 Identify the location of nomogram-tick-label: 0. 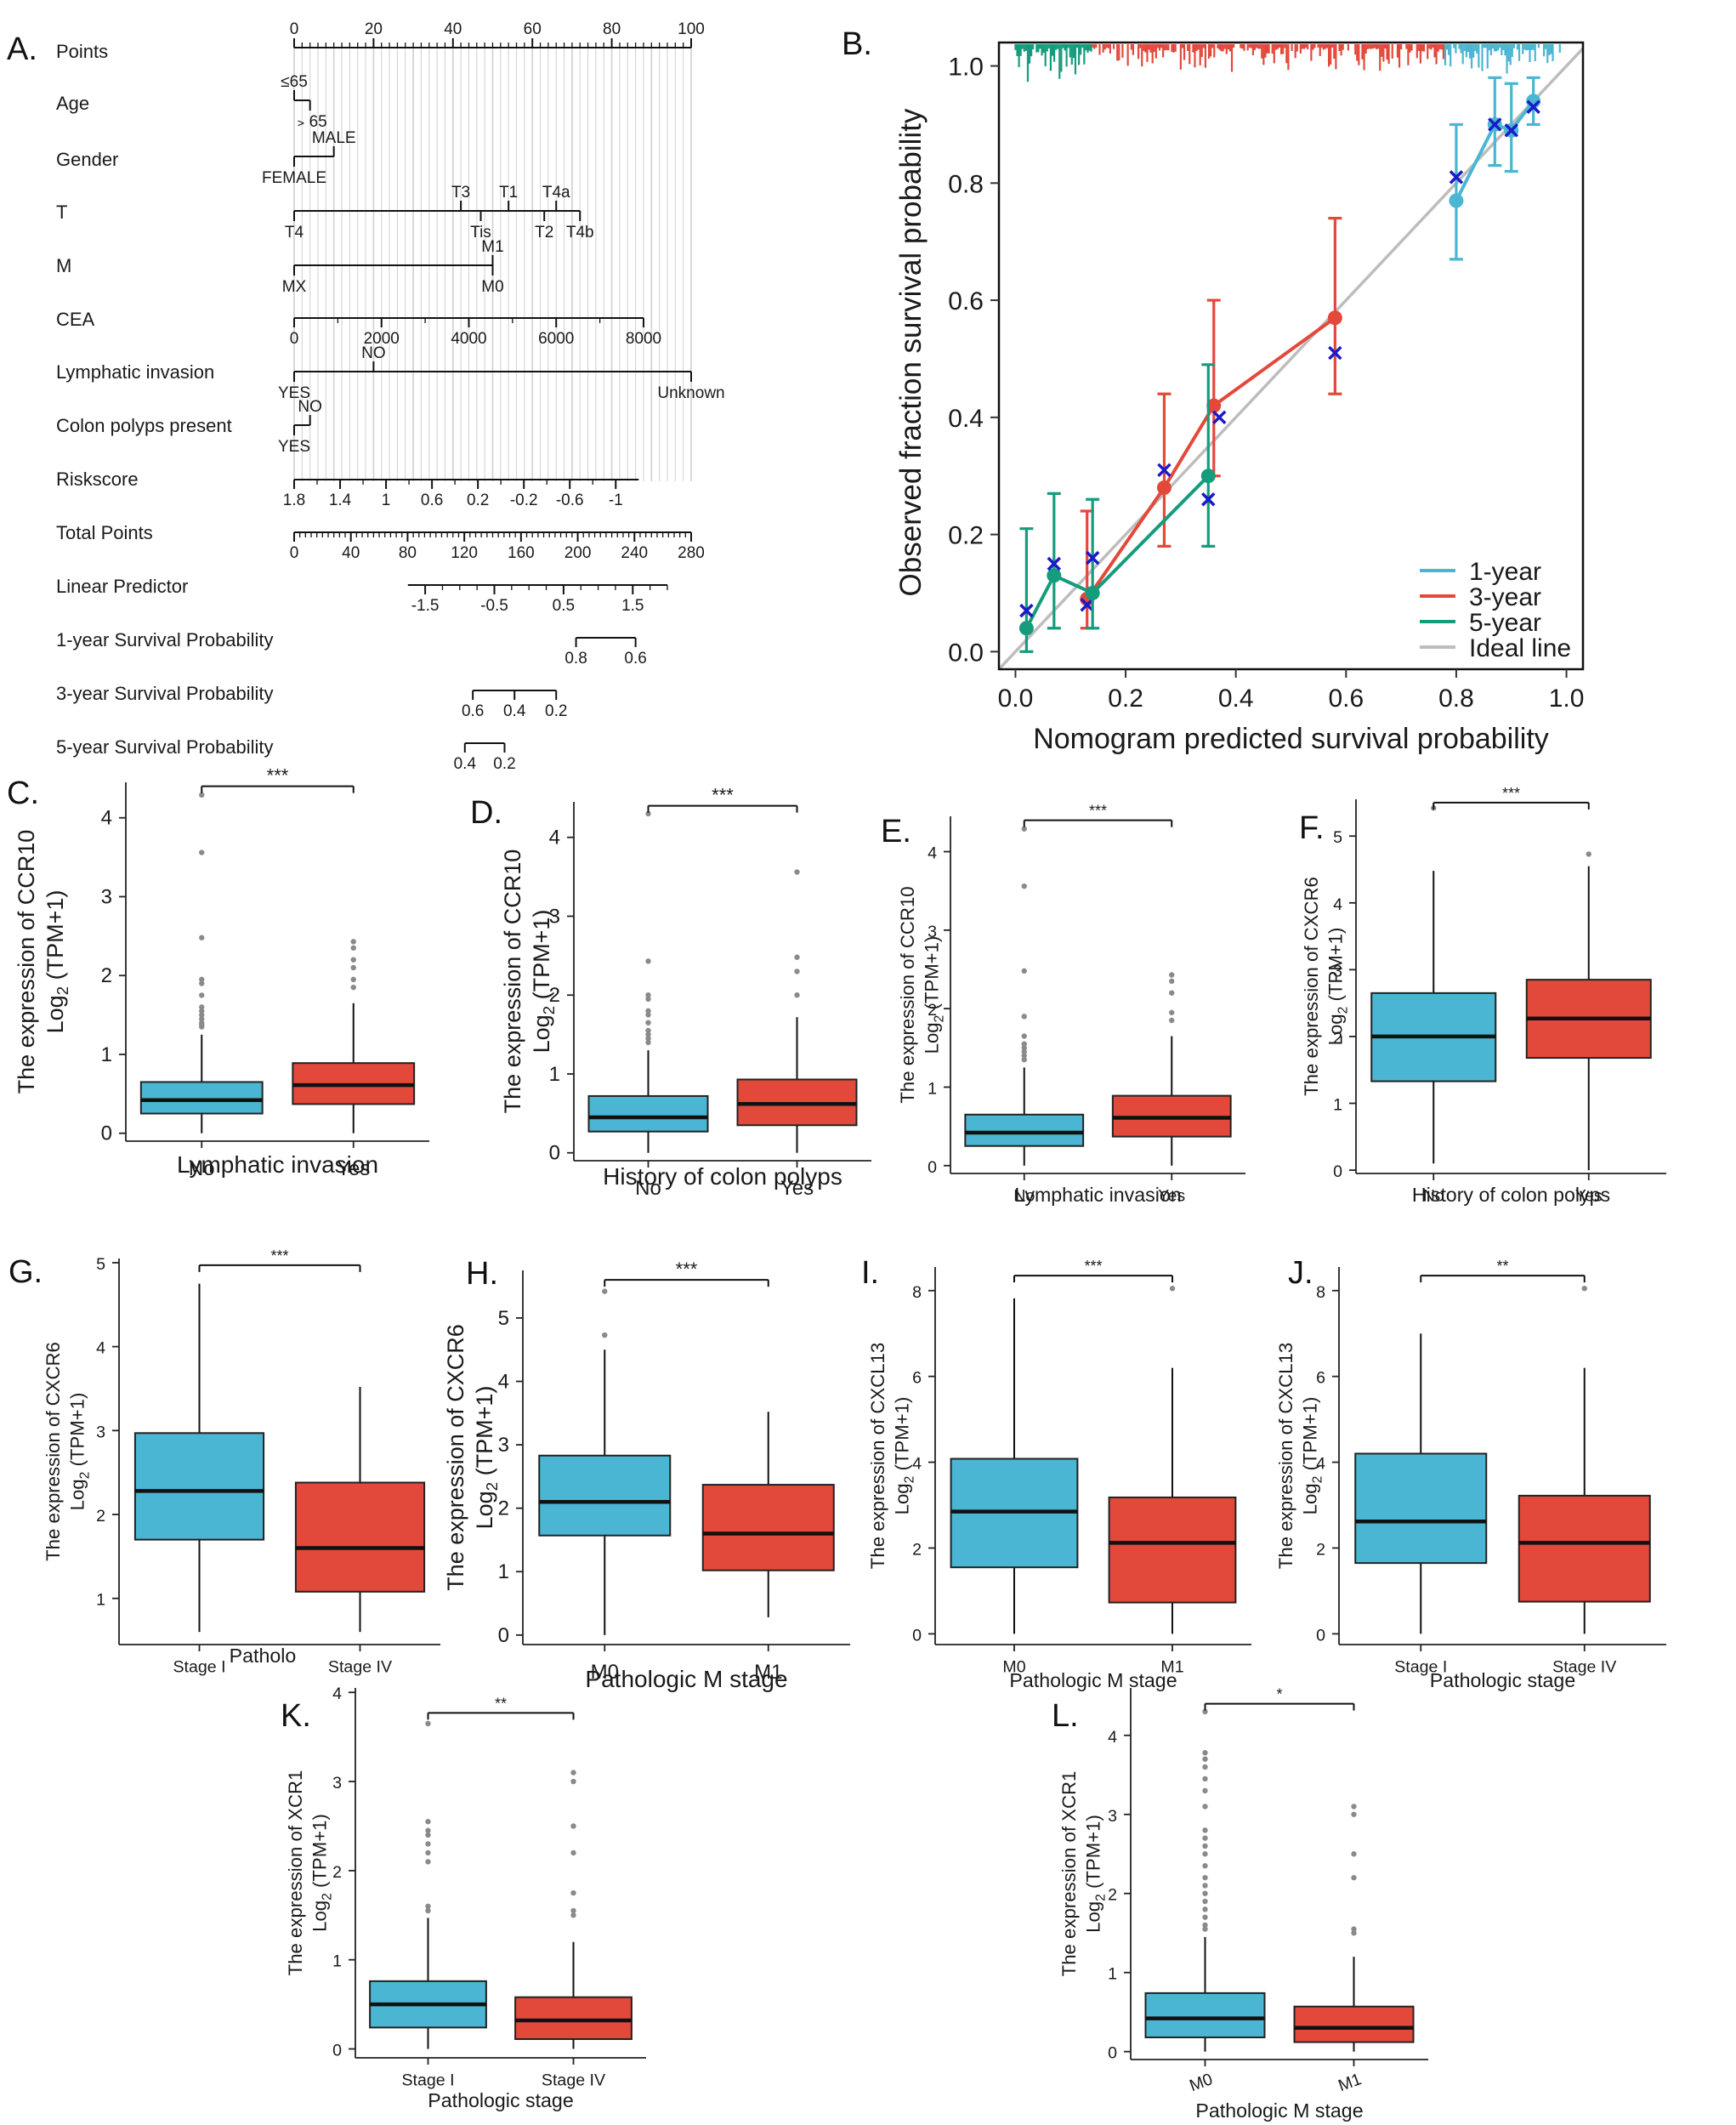
(295, 339).